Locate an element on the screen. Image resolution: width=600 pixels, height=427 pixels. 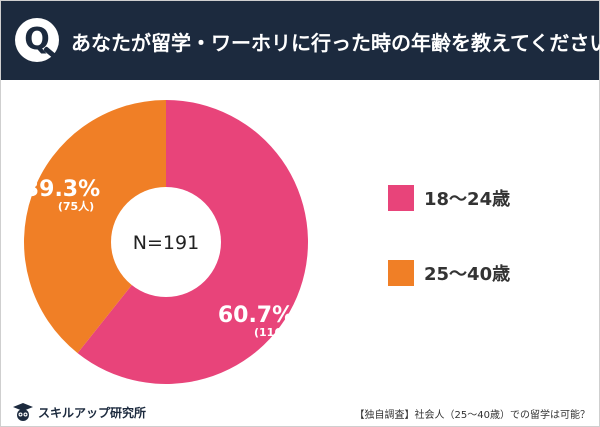
slice-count-label: (75人) is located at coordinates (76, 206).